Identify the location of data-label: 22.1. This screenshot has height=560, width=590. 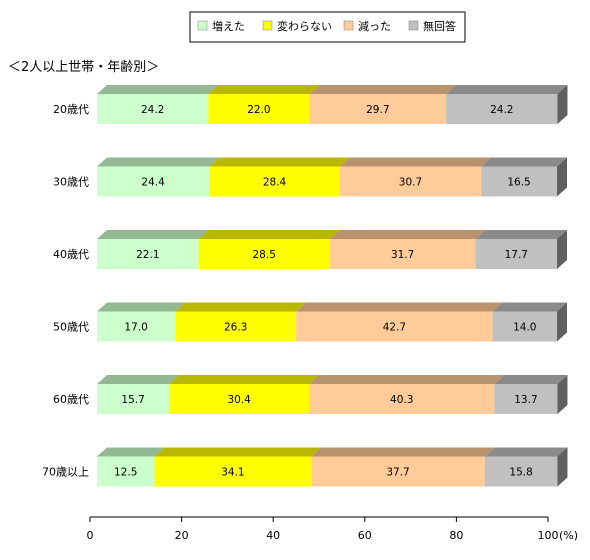
(147, 255).